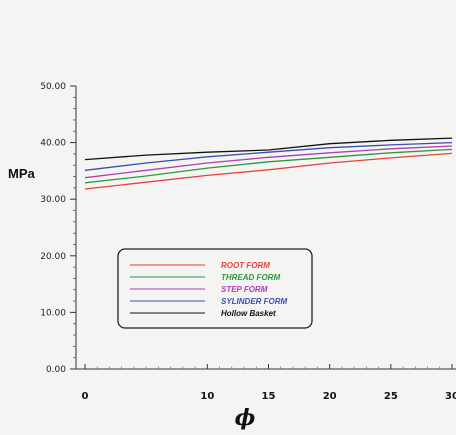 The width and height of the screenshot is (456, 435). I want to click on y-tick-label: 30.00, so click(53, 200).